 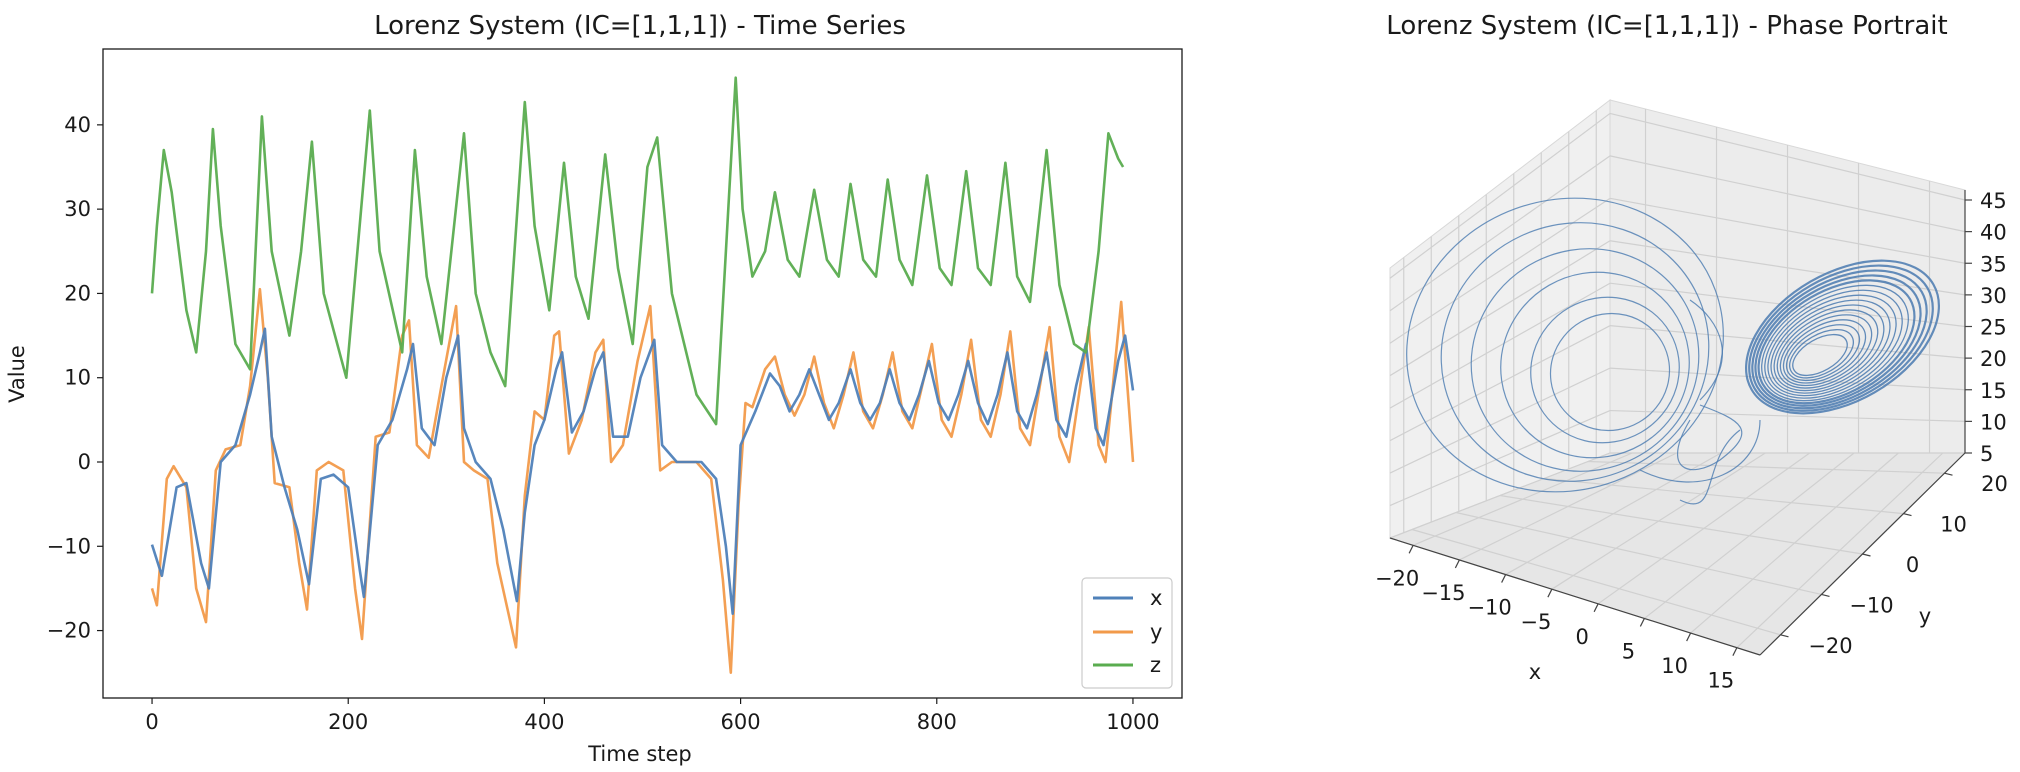 What do you see at coordinates (639, 754) in the screenshot?
I see `time-series-x-axis-label: Time step` at bounding box center [639, 754].